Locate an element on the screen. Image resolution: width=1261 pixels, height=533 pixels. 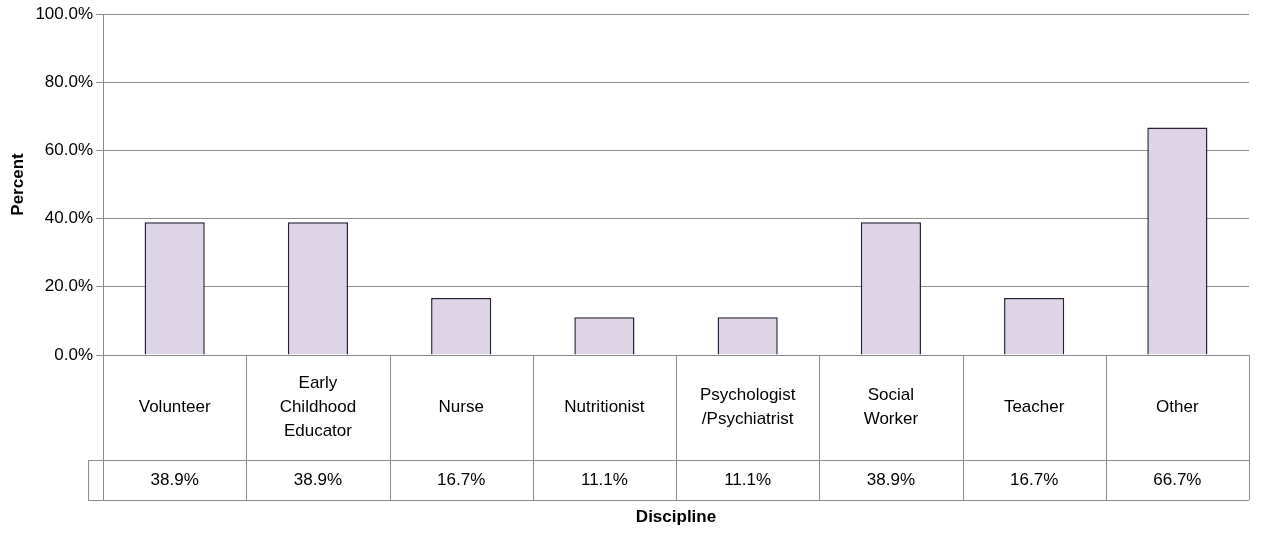
y-tick-label: 0.0% is located at coordinates (74, 354).